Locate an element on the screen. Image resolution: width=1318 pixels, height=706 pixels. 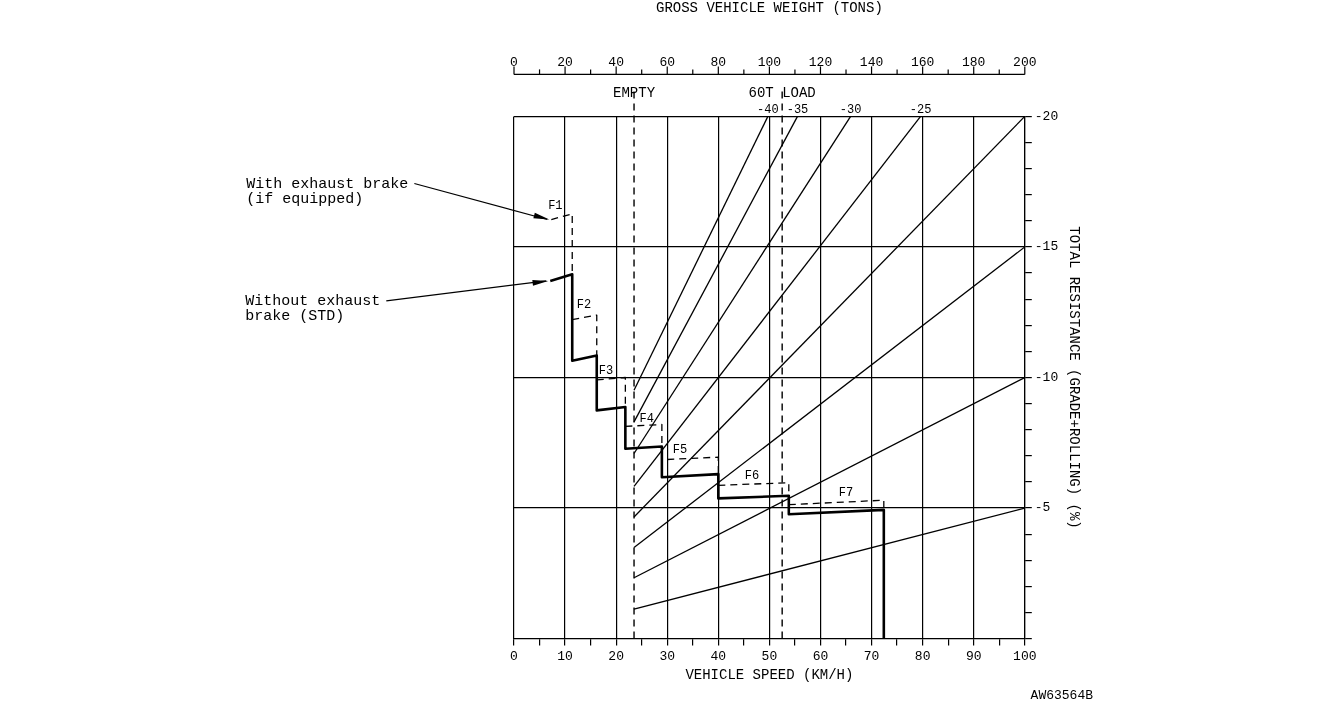
ref-line-label: EMPTY is located at coordinates (634, 93).